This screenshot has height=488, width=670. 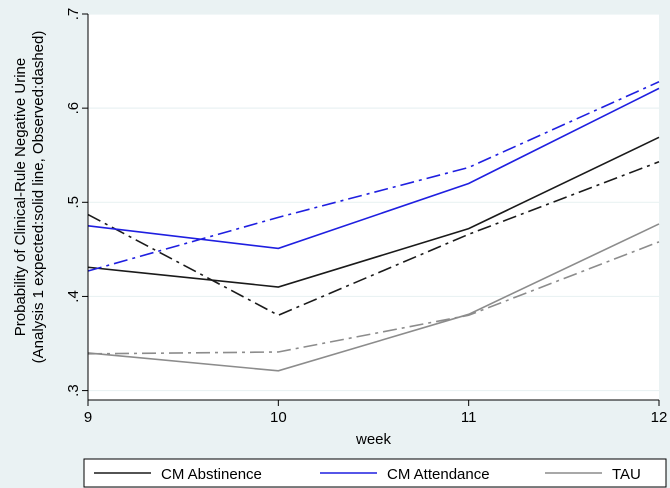 What do you see at coordinates (88, 417) in the screenshot?
I see `x-tick-label: 9` at bounding box center [88, 417].